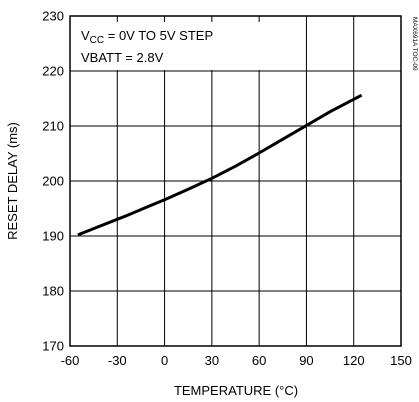  I want to click on vbatt-annotation: VBATT = 2.8V, so click(122, 57).